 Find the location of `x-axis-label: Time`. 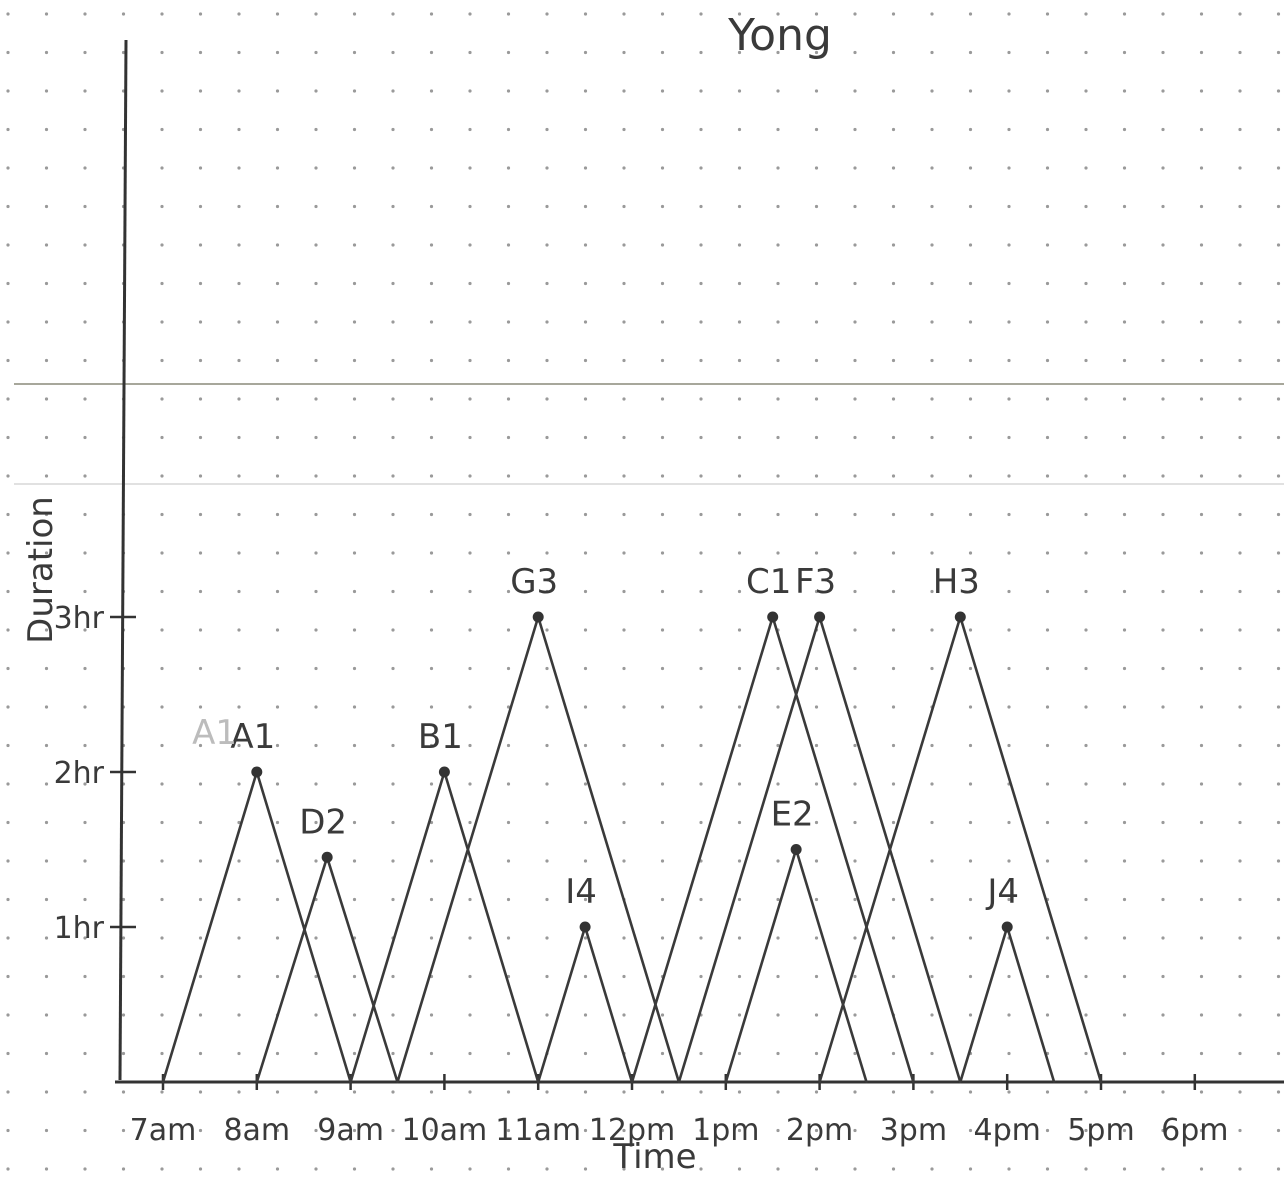

x-axis-label: Time is located at coordinates (654, 1157).